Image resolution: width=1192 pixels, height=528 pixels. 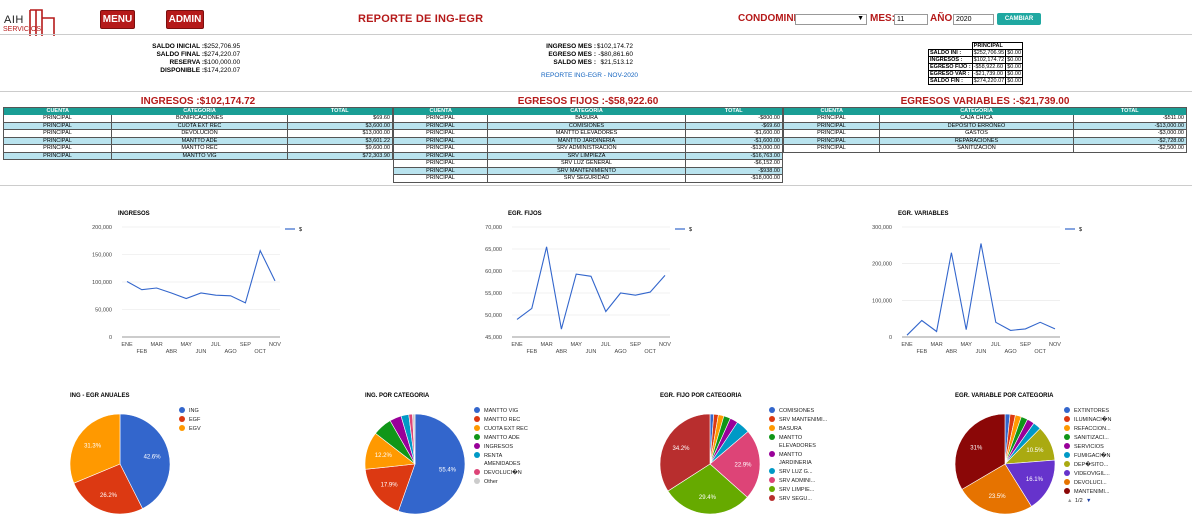 I want to click on summary-key: SALDO MES :, so click(x=574, y=62).